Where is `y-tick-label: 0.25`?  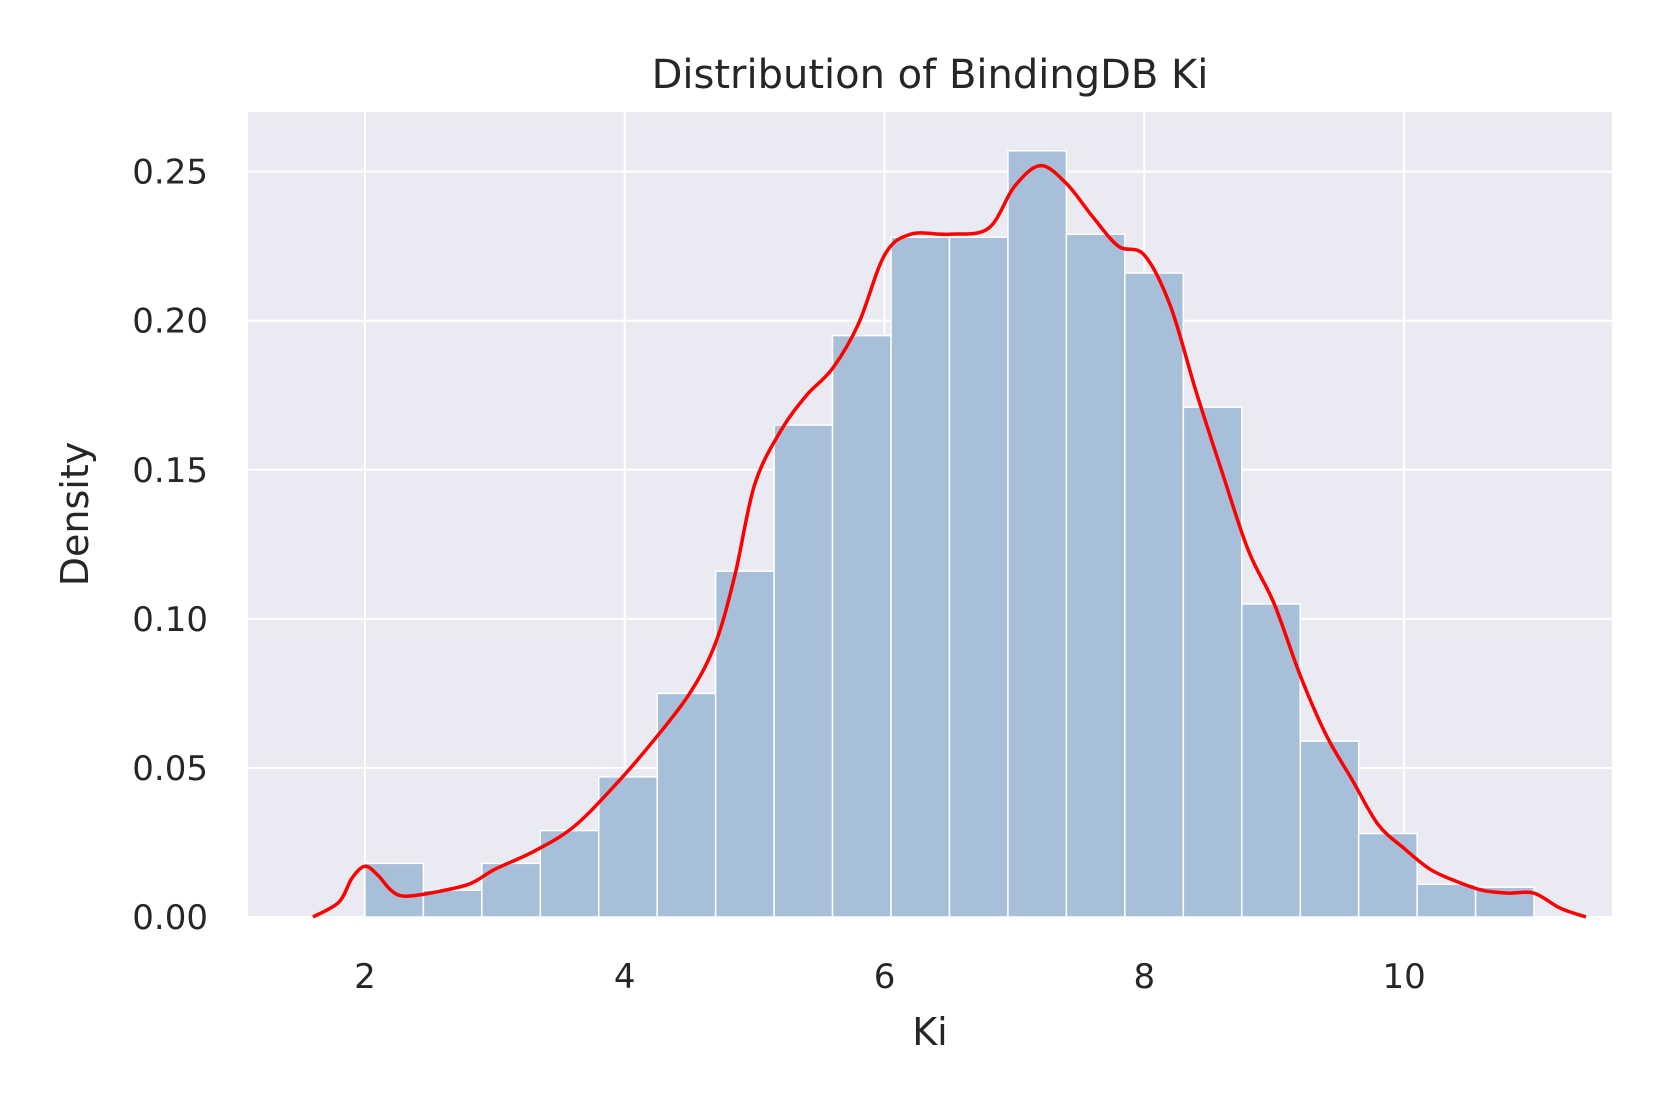
y-tick-label: 0.25 is located at coordinates (170, 173).